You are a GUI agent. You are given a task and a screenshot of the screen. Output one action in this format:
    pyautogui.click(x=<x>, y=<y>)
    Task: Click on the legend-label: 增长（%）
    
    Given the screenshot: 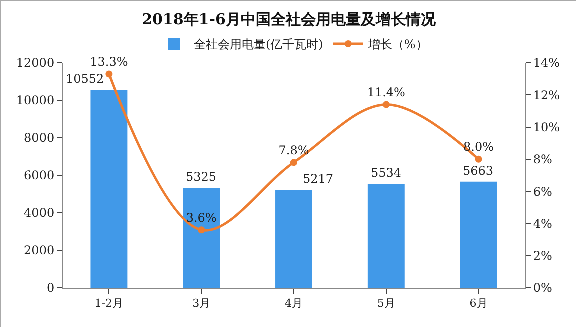 What is the action you would take?
    pyautogui.click(x=397, y=45)
    